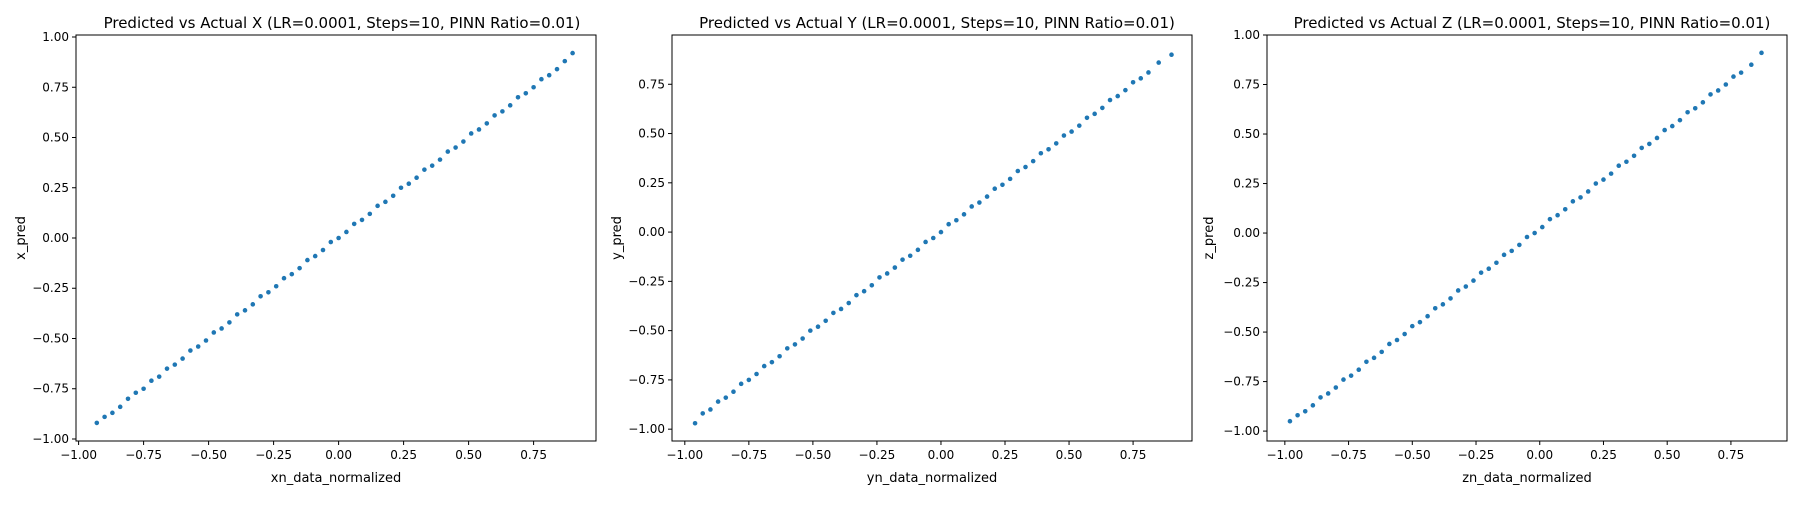 The width and height of the screenshot is (1800, 505). I want to click on x-tick-label: −0.75, so click(748, 455).